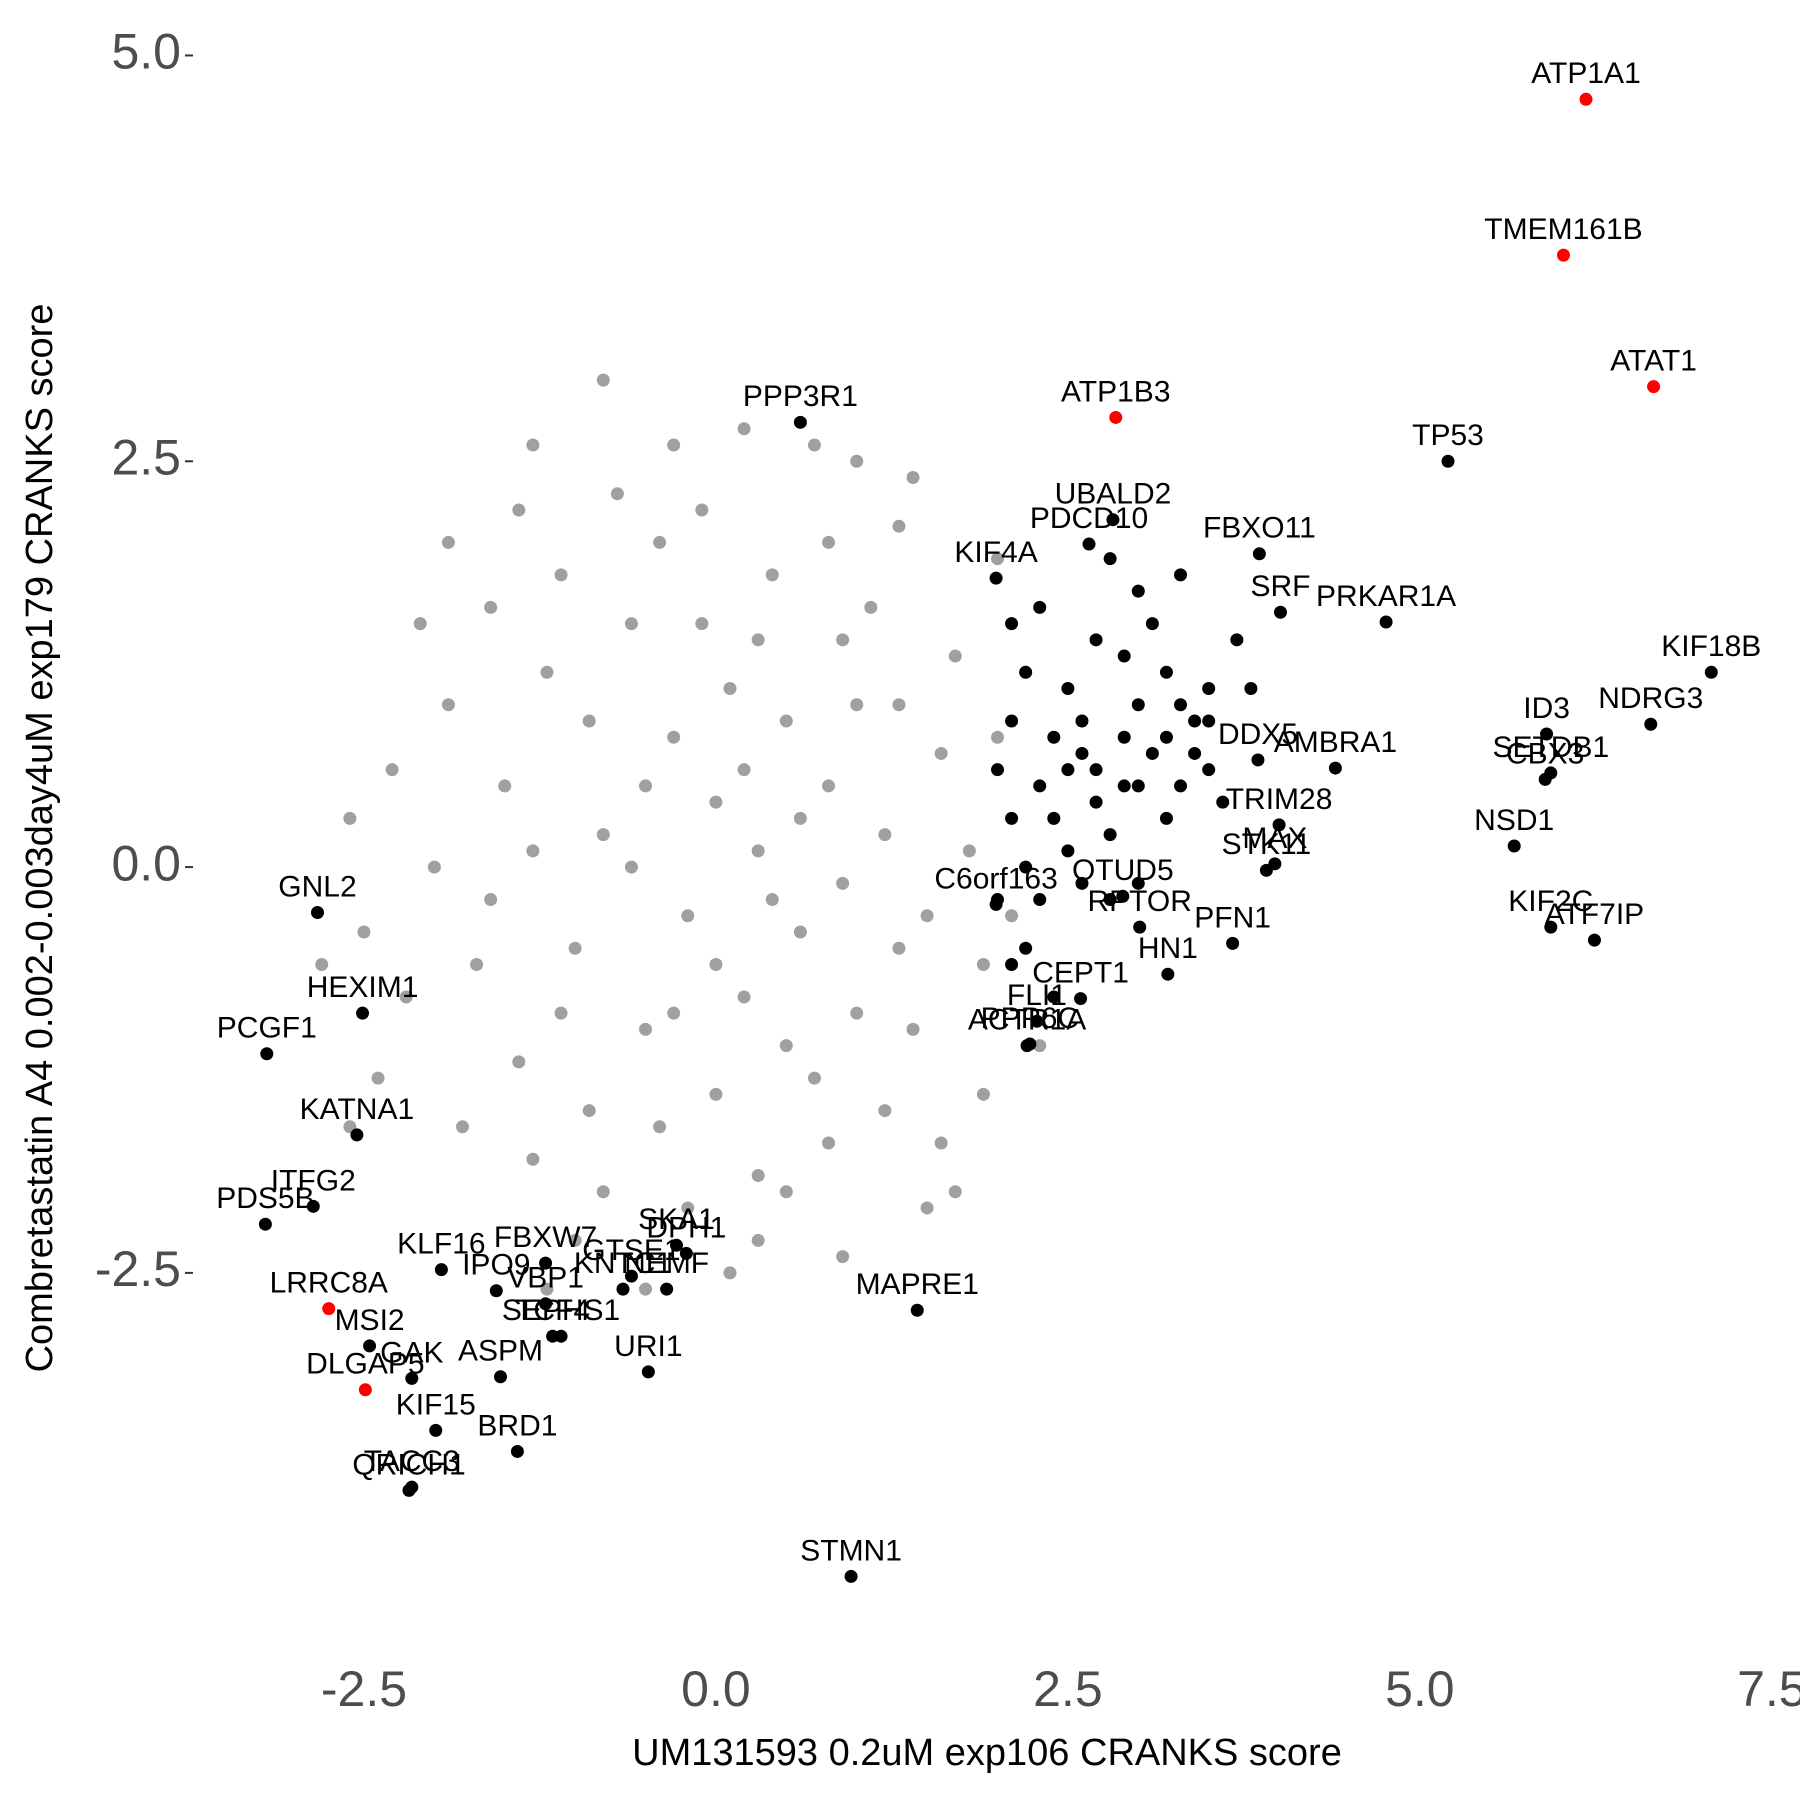 Image resolution: width=1800 pixels, height=1800 pixels. Describe the element at coordinates (496, 1265) in the screenshot. I see `point-label: IPO9` at that location.